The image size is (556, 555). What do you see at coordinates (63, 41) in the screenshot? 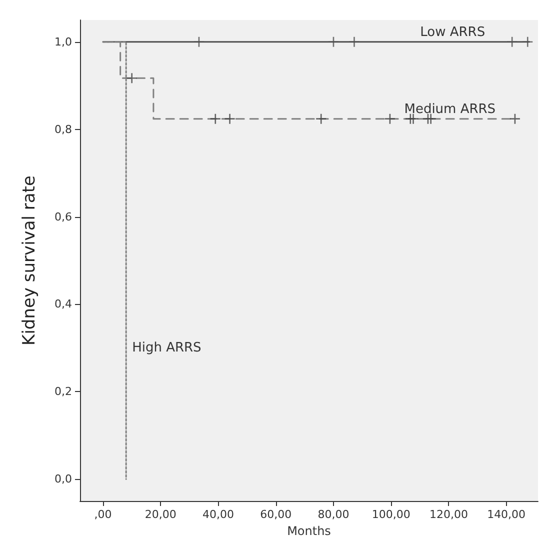
I see `y-tick-label: 1,0` at bounding box center [63, 41].